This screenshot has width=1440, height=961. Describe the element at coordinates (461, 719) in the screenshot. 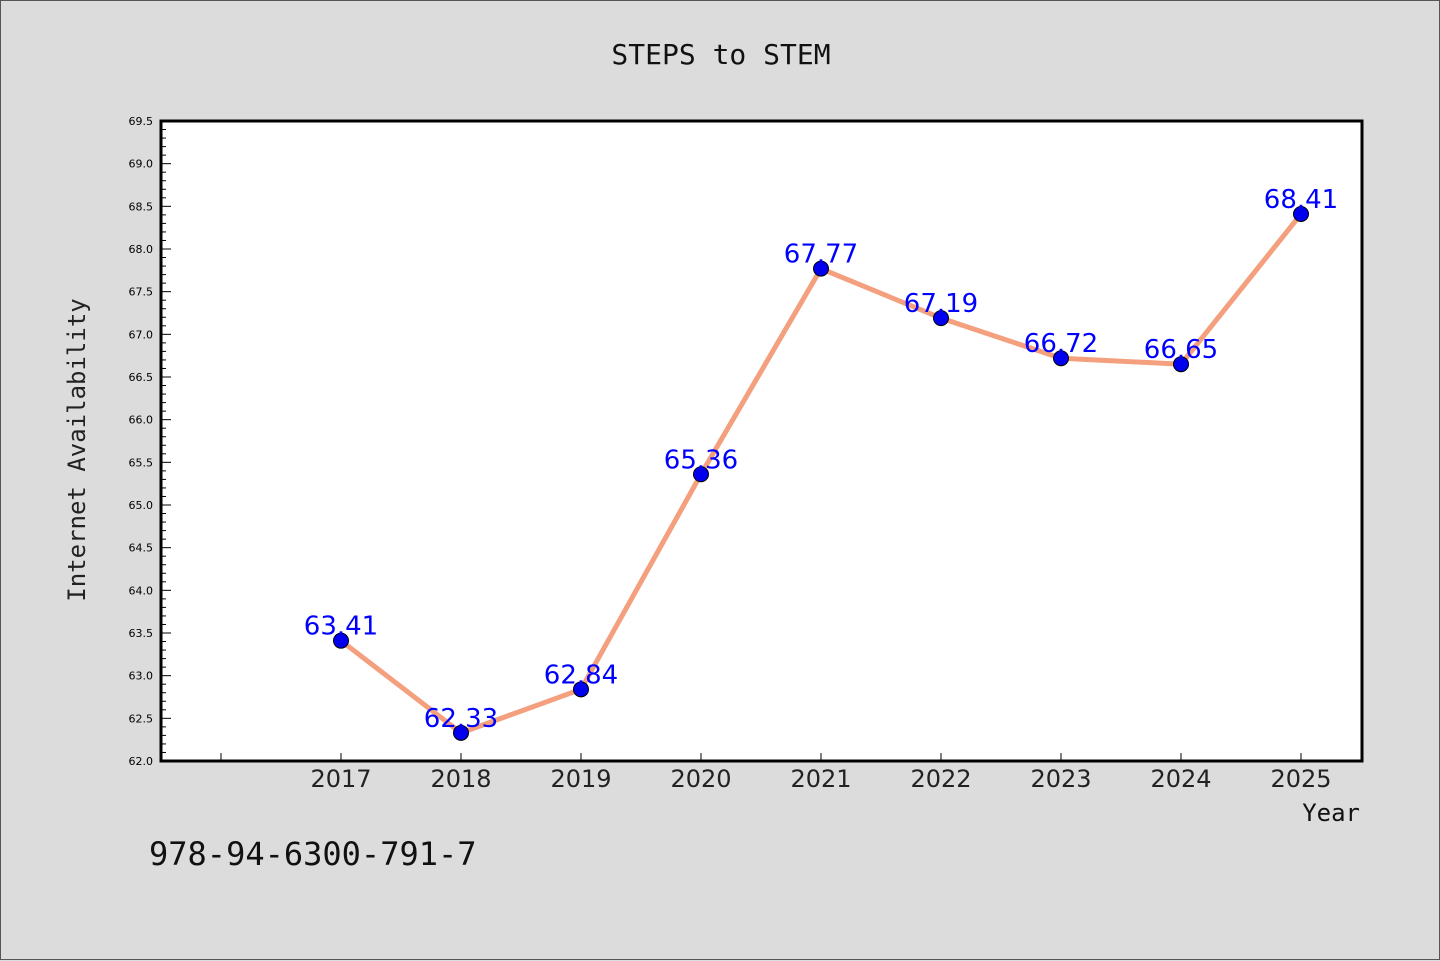

I see `data-label: 62.33` at that location.